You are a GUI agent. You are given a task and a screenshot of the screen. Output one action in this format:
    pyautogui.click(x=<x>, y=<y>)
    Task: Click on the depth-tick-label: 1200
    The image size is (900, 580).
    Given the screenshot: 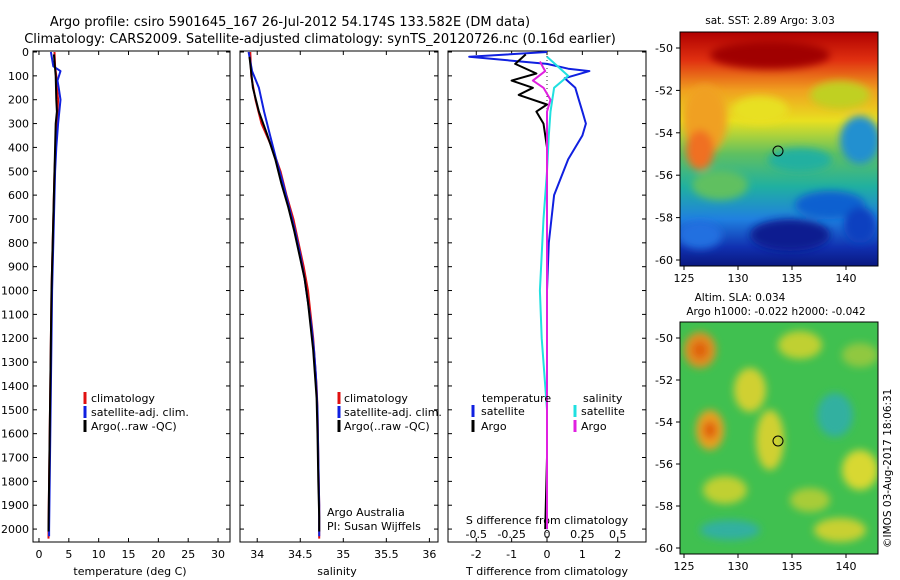 What is the action you would take?
    pyautogui.click(x=15, y=338)
    